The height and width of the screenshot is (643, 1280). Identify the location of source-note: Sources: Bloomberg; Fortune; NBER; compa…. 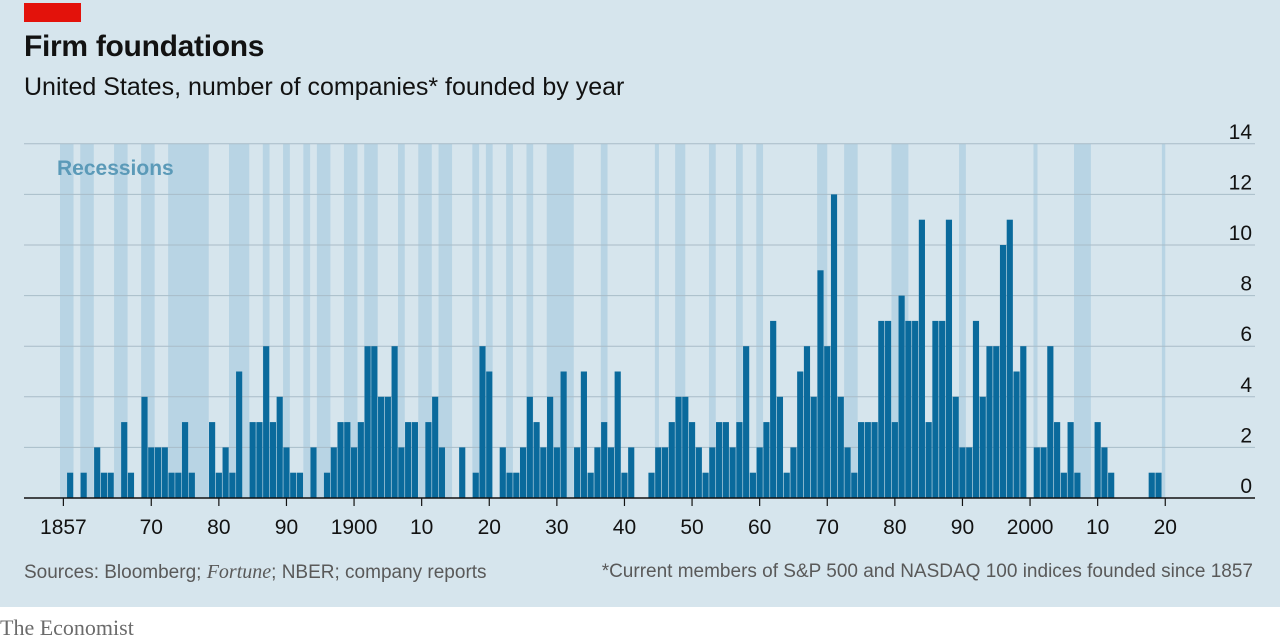
(255, 572).